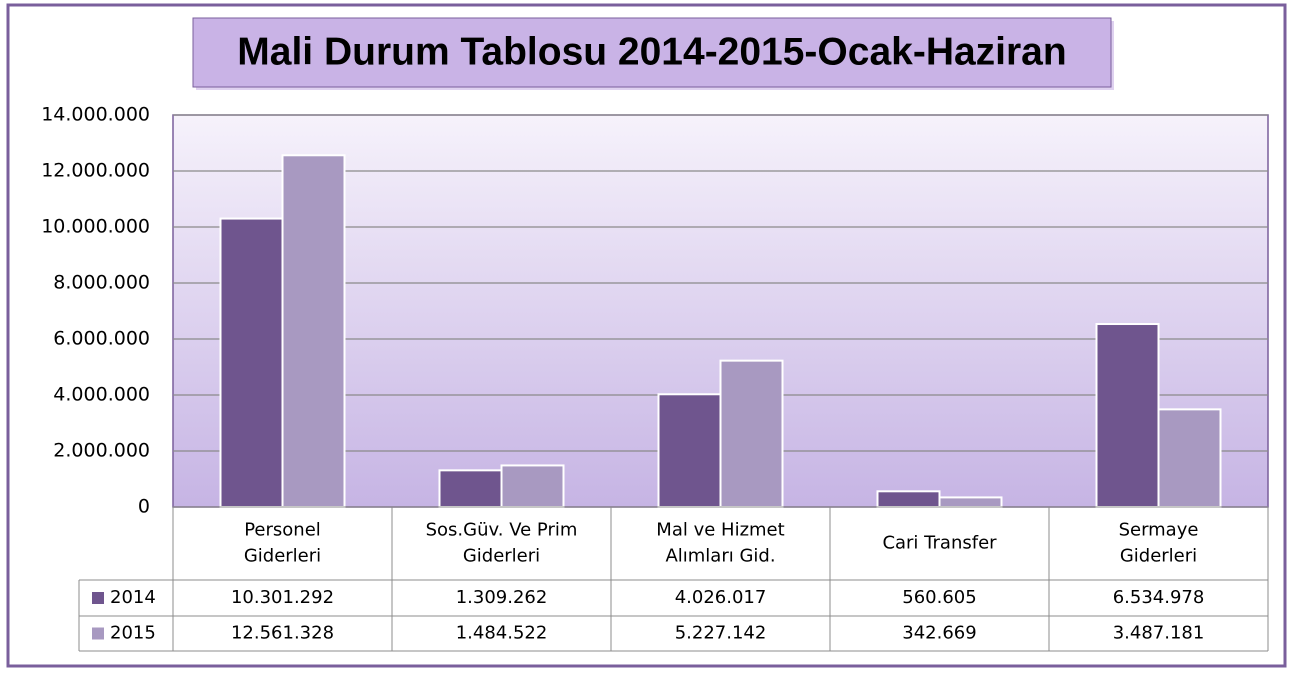 The image size is (1293, 679). Describe the element at coordinates (1159, 530) in the screenshot. I see `x-tick-label: Sermaye` at that location.